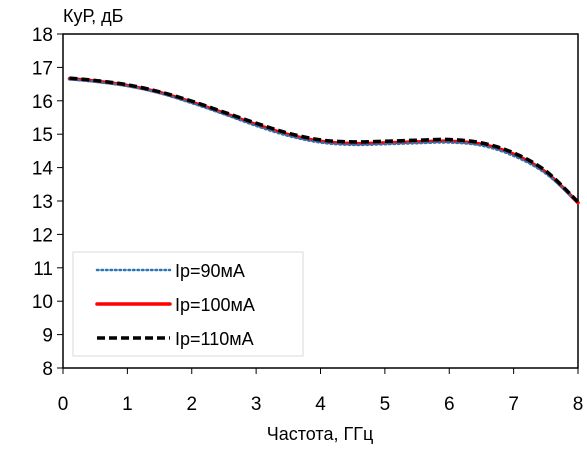  I want to click on y-tick-label: 15, so click(42, 135).